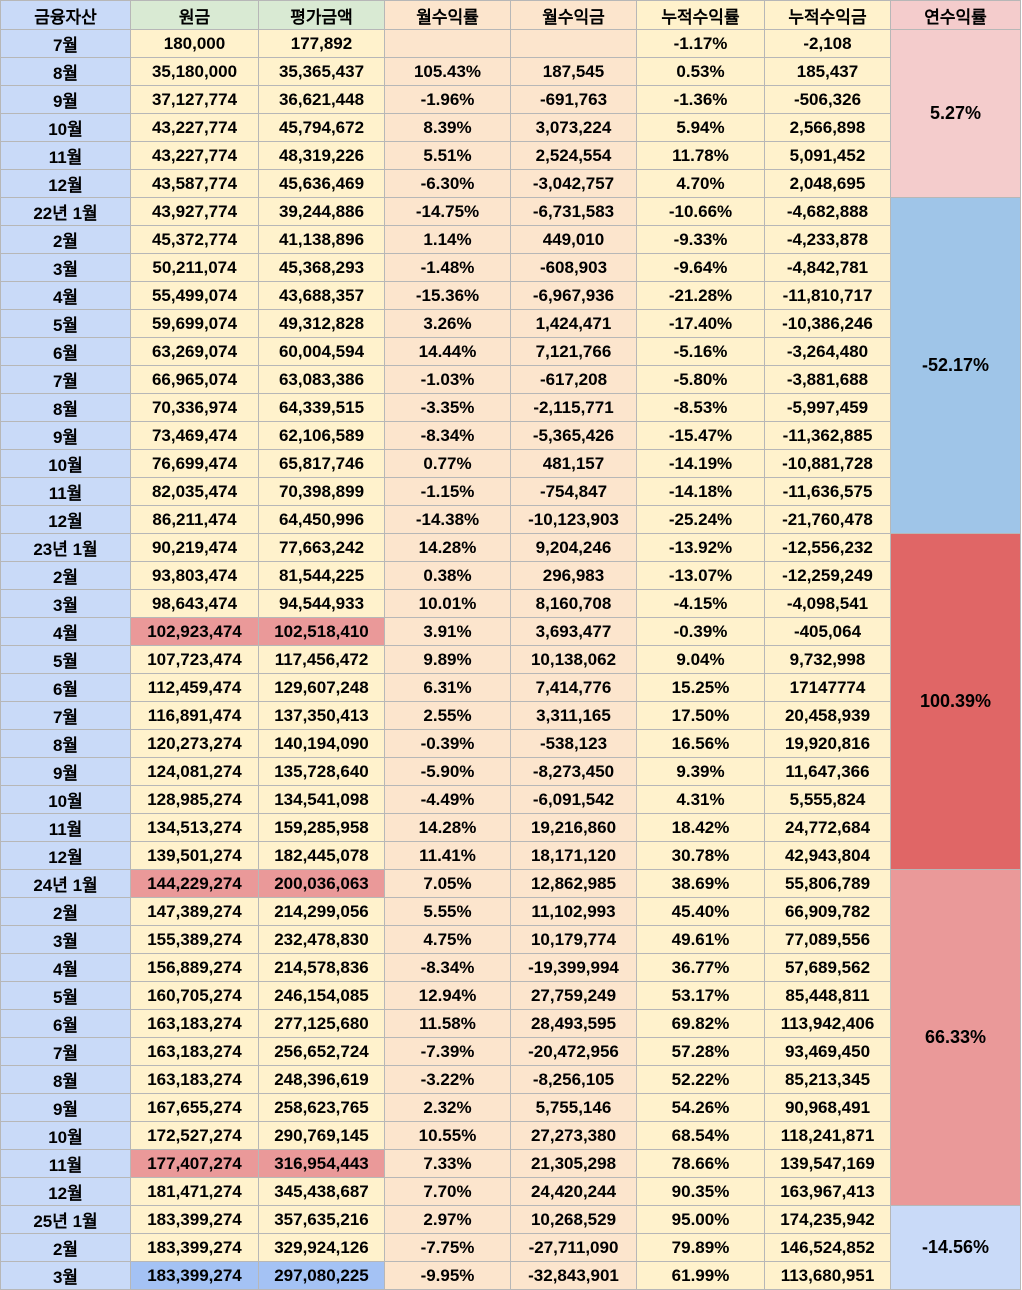 The image size is (1022, 1290). I want to click on principal-cell: 183,399,274, so click(194, 1247).